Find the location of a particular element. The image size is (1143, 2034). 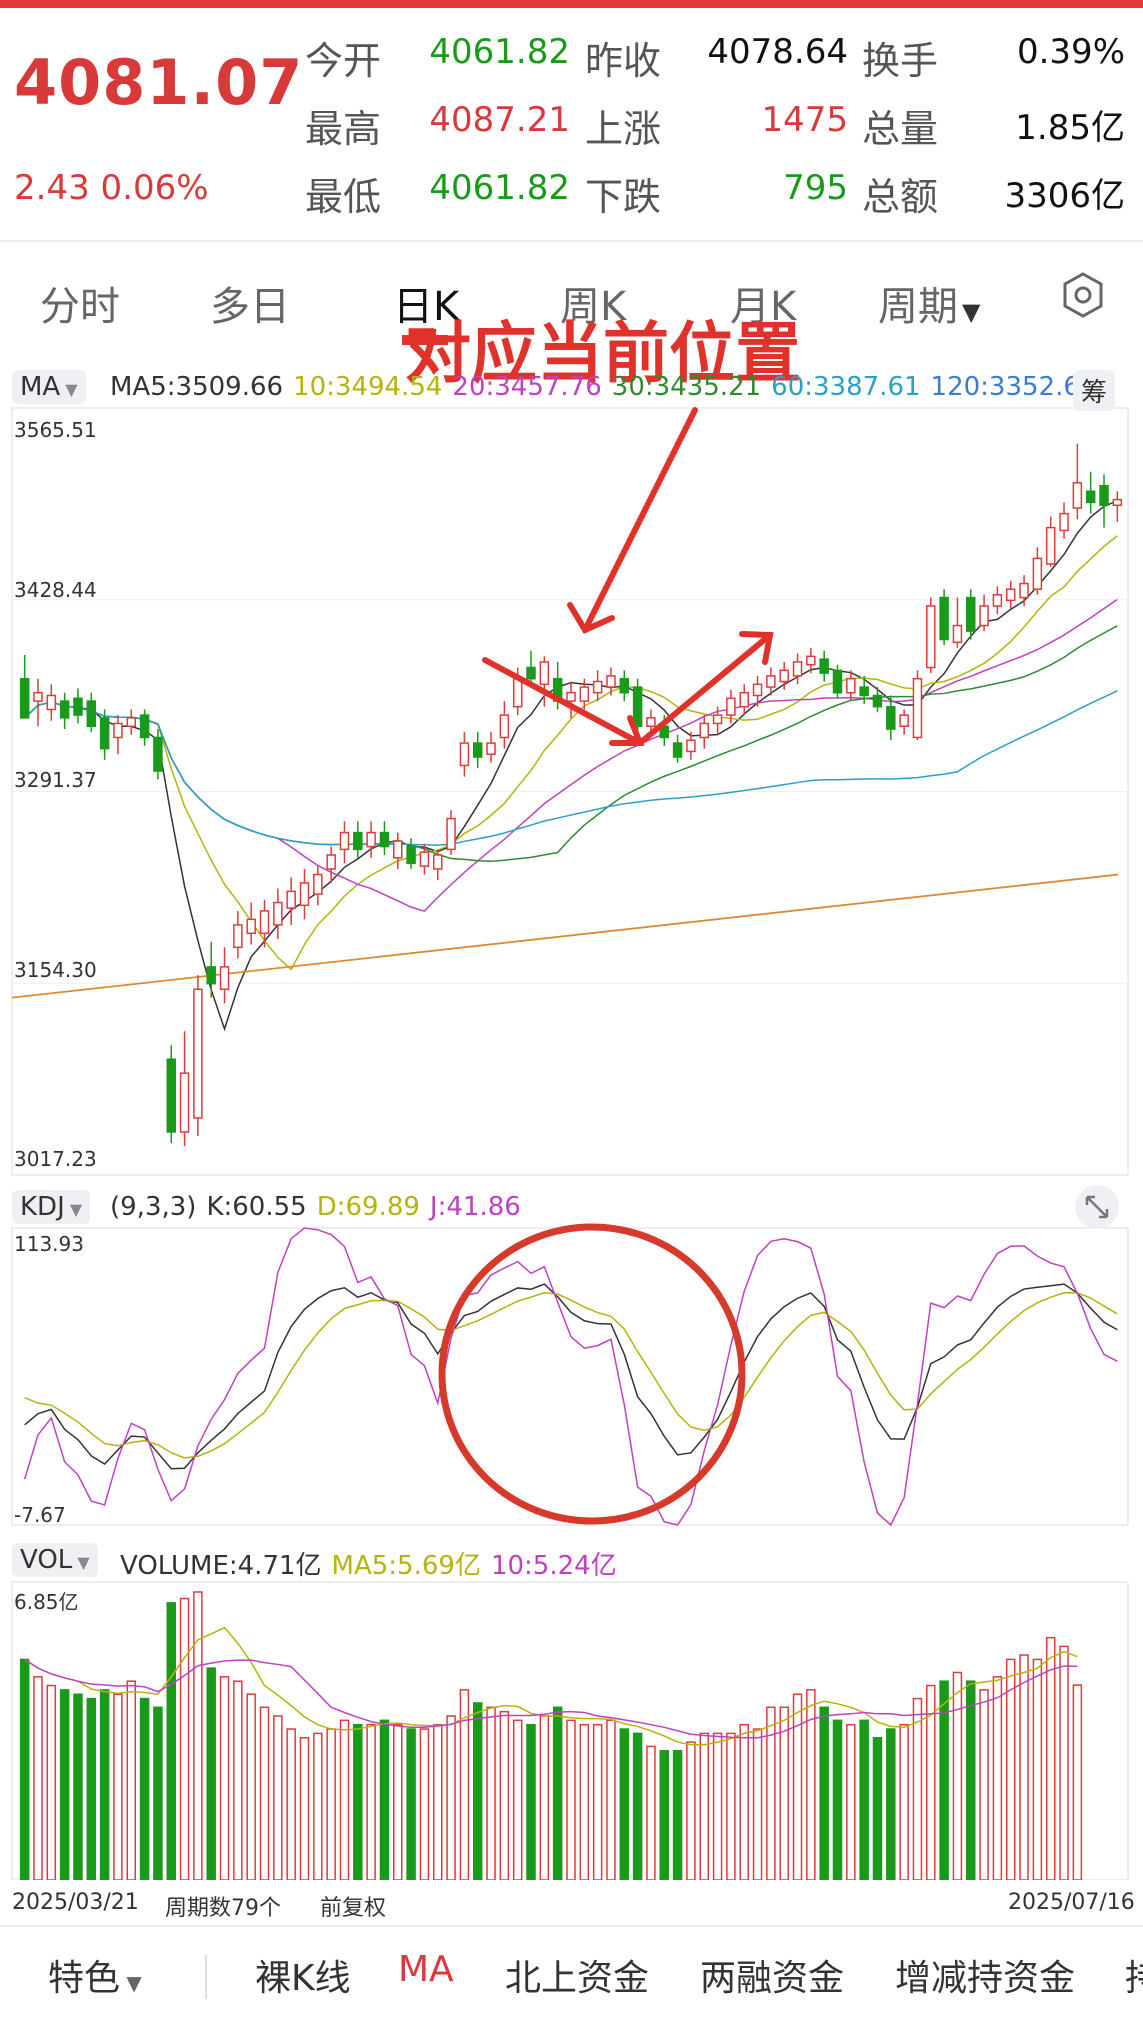

expand-icon is located at coordinates (1097, 1207).